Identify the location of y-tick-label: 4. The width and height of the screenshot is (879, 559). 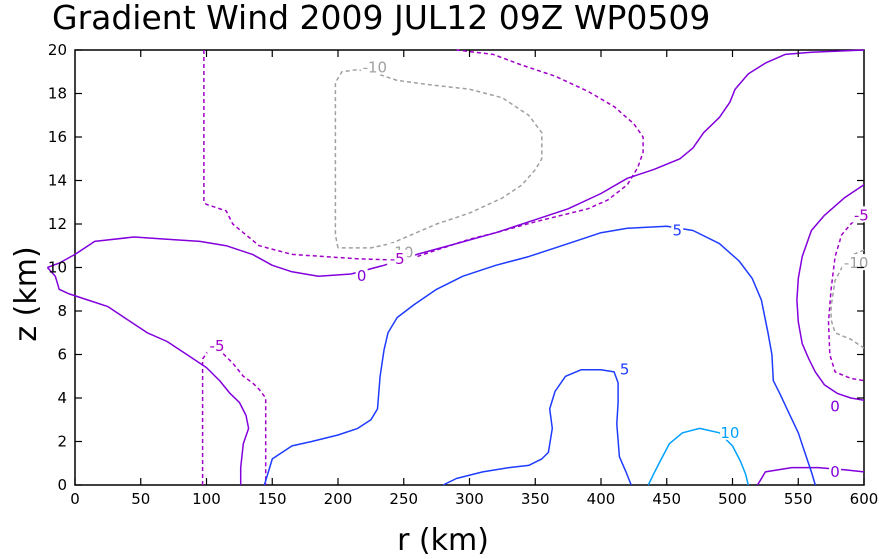
(62, 398).